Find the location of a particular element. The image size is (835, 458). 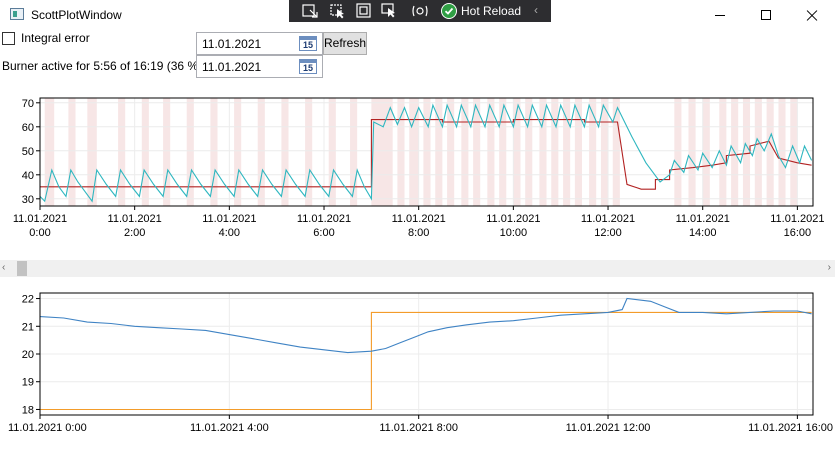

integral-error-label: Integral error is located at coordinates (55, 38).